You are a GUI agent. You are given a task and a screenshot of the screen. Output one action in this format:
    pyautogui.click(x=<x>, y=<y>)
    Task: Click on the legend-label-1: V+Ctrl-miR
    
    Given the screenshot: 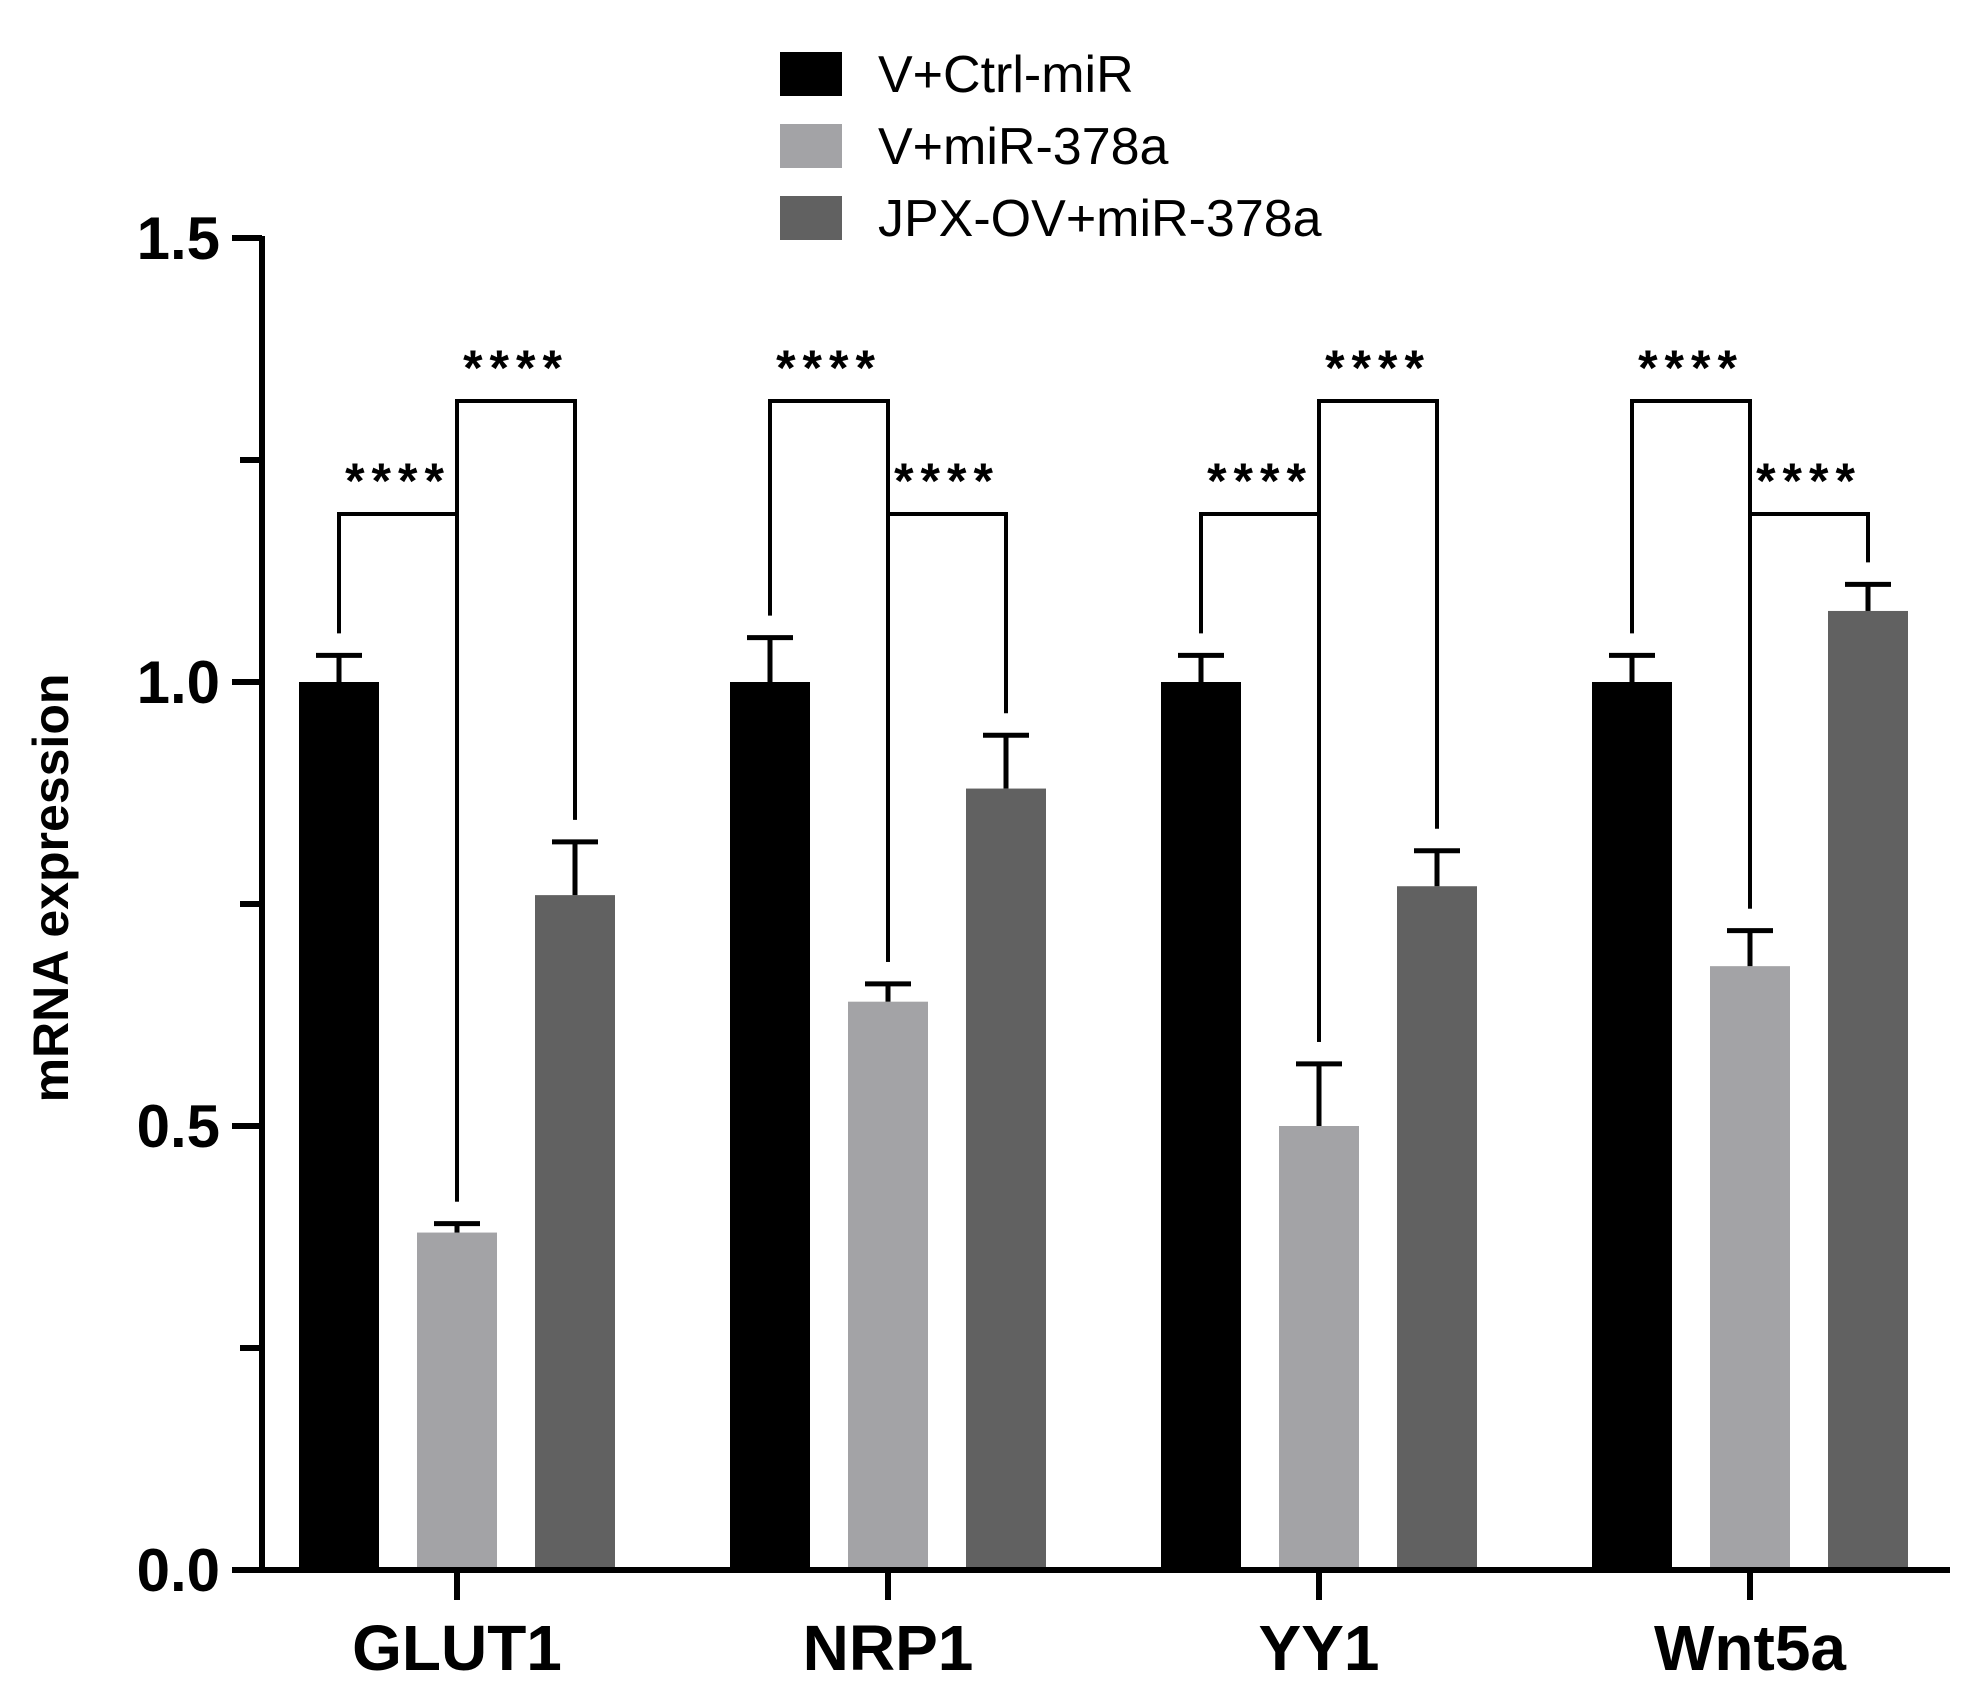 What is the action you would take?
    pyautogui.click(x=1006, y=75)
    